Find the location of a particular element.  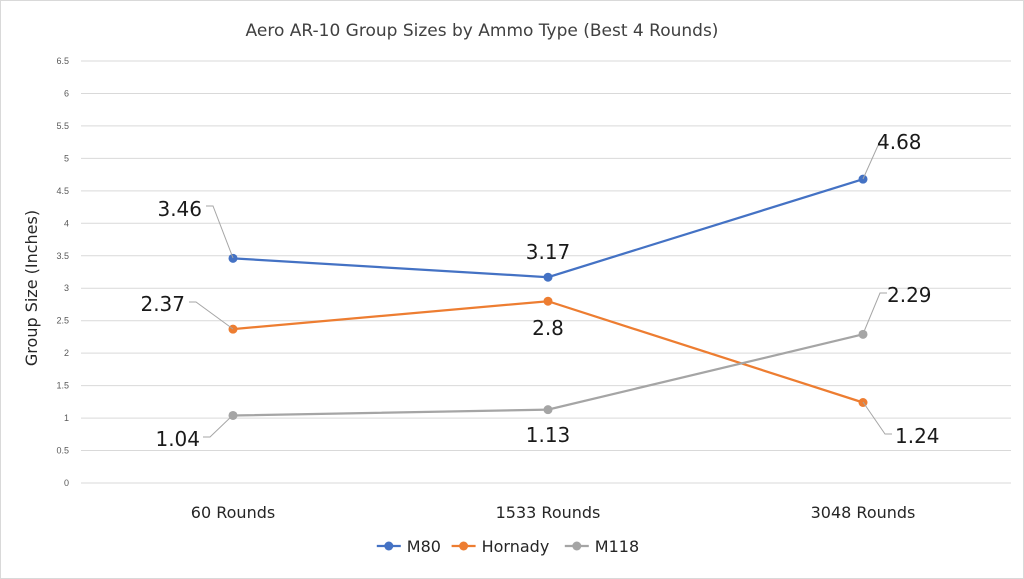

y-tick-label: 6 is located at coordinates (66, 93).